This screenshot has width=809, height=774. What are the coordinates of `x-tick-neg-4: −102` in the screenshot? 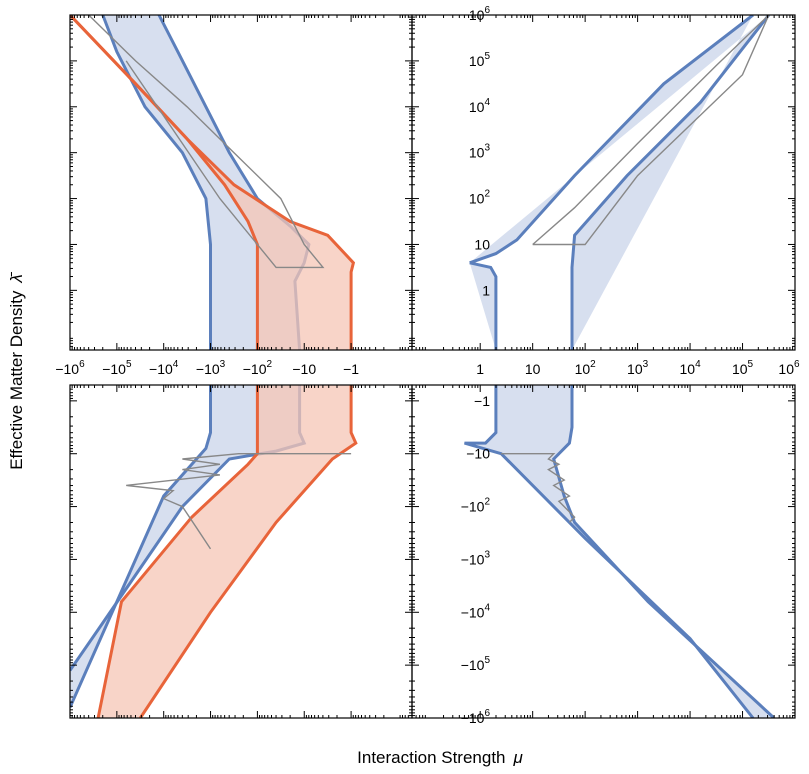 It's located at (258, 368).